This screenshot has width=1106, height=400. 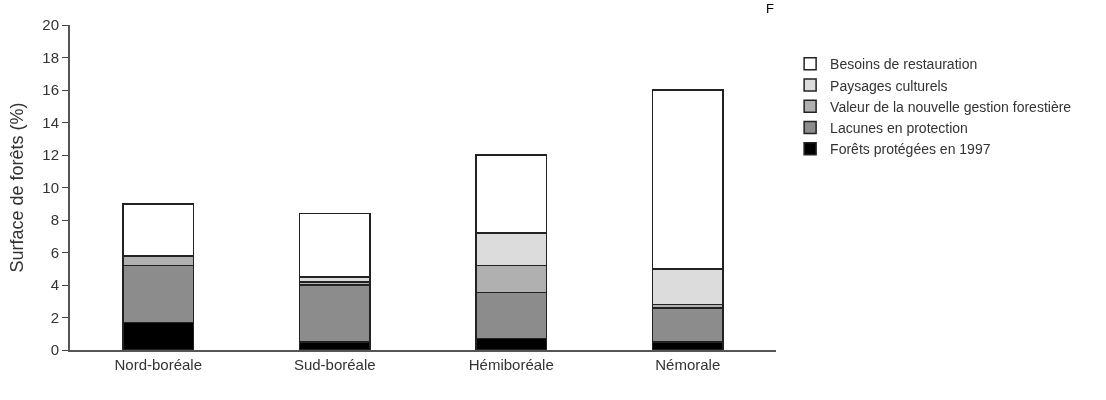 I want to click on y-tick-label: 20, so click(x=50, y=25).